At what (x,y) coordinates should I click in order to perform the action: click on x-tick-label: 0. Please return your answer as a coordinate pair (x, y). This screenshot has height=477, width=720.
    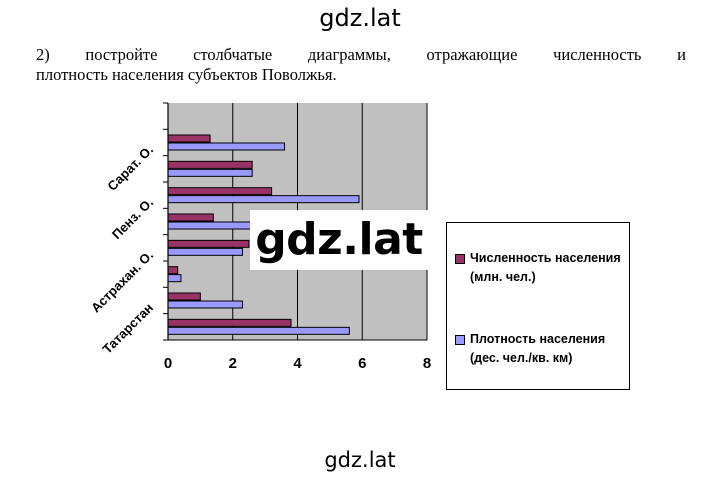
    Looking at the image, I should click on (168, 363).